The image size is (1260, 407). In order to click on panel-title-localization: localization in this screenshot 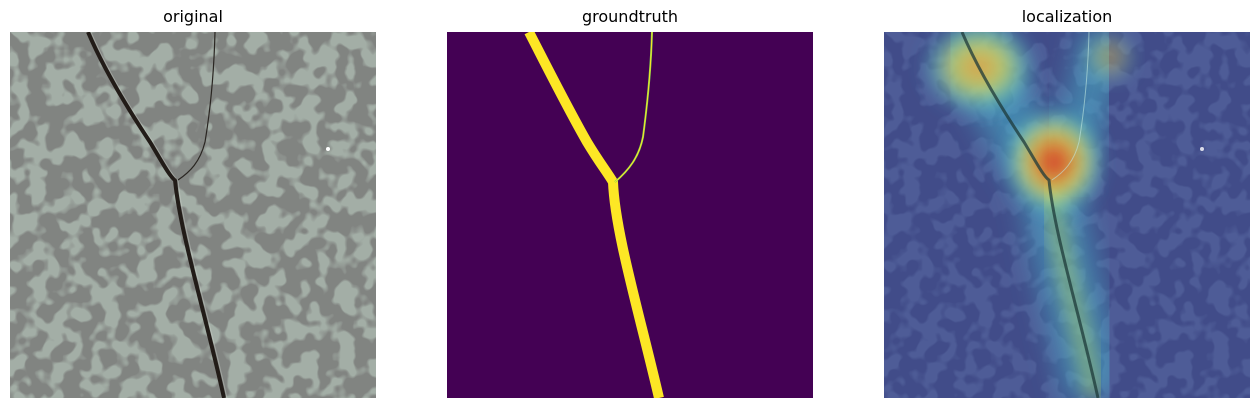, I will do `click(1067, 16)`.